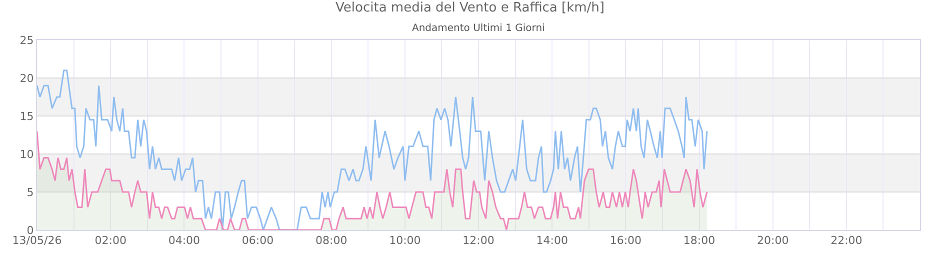 This screenshot has height=260, width=940. Describe the element at coordinates (27, 78) in the screenshot. I see `y-tick-label: 20` at that location.